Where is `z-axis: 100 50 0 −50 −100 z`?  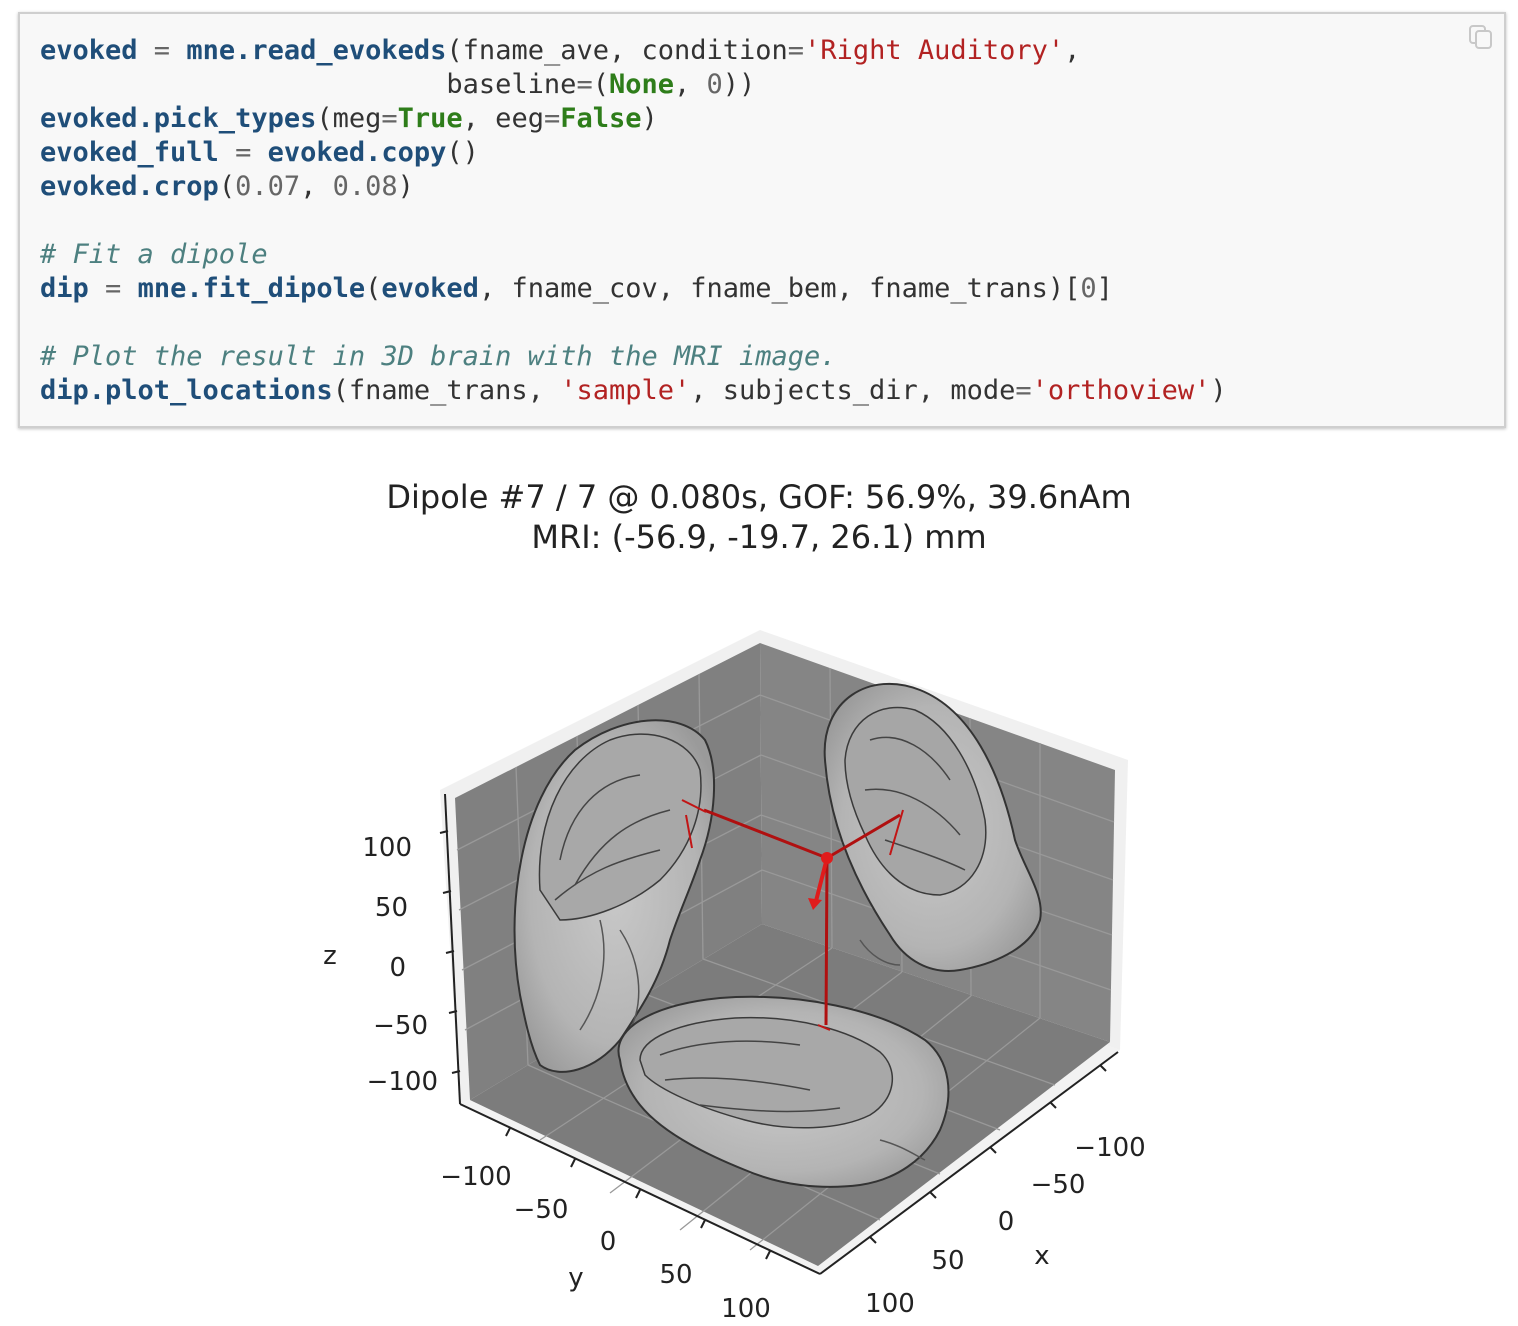 z-axis: 100 50 0 −50 −100 z is located at coordinates (392, 949).